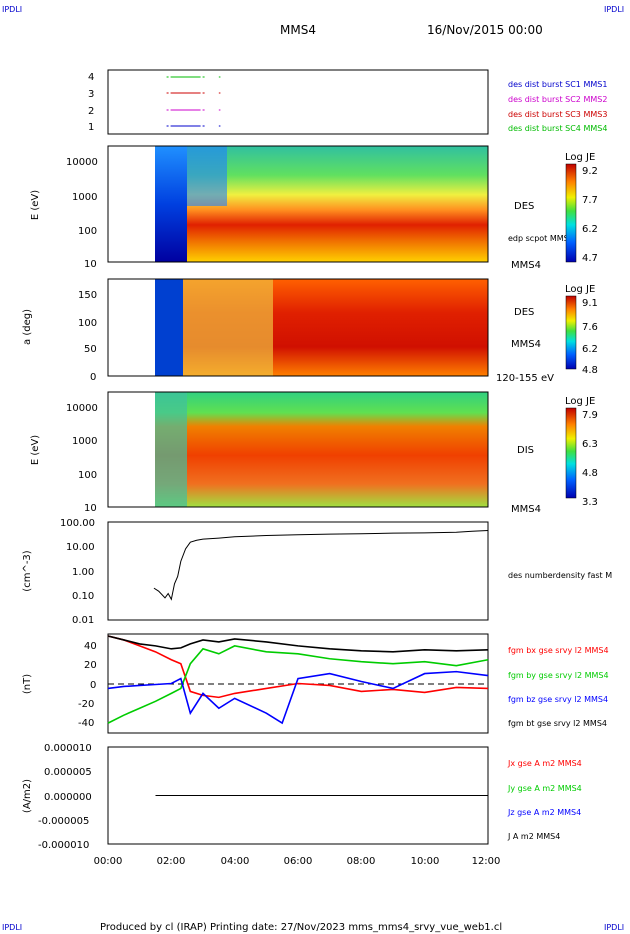 This screenshot has width=630, height=934. Describe the element at coordinates (63, 821) in the screenshot. I see `current-ytick-3: -0.000005` at that location.